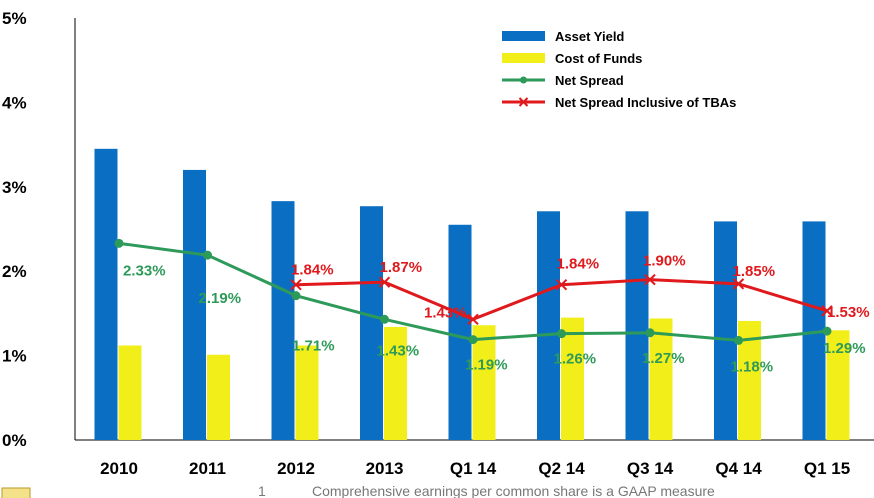 The image size is (874, 498). I want to click on data-label-net-spread: 1.27%, so click(663, 358).